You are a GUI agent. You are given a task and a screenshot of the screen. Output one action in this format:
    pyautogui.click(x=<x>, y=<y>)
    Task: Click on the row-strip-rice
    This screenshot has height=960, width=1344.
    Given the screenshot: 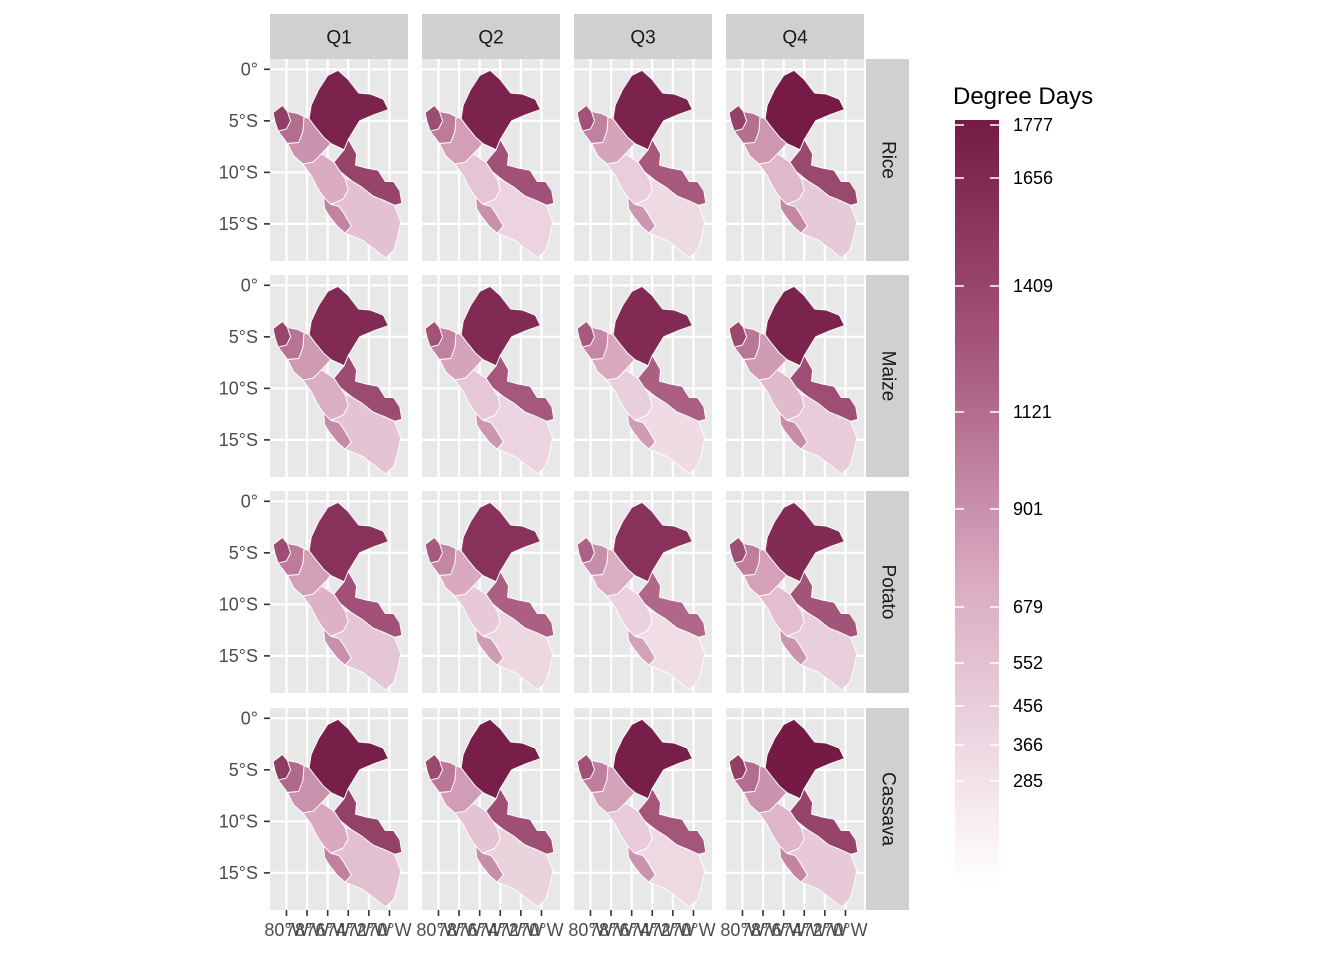 What is the action you would take?
    pyautogui.click(x=887, y=160)
    